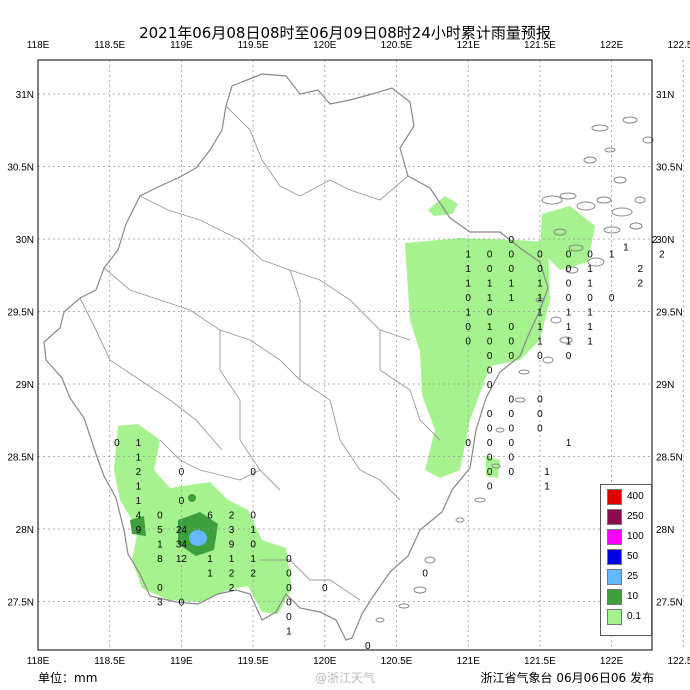 This screenshot has height=690, width=690. I want to click on legend-label: 25, so click(633, 576).